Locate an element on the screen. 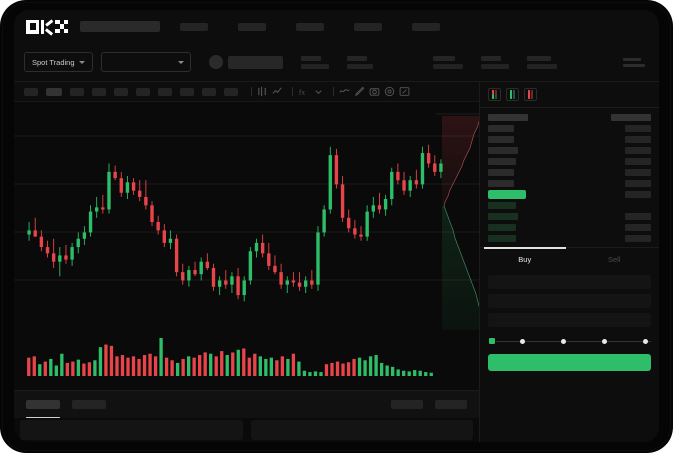  ticker-price is located at coordinates (255, 62).